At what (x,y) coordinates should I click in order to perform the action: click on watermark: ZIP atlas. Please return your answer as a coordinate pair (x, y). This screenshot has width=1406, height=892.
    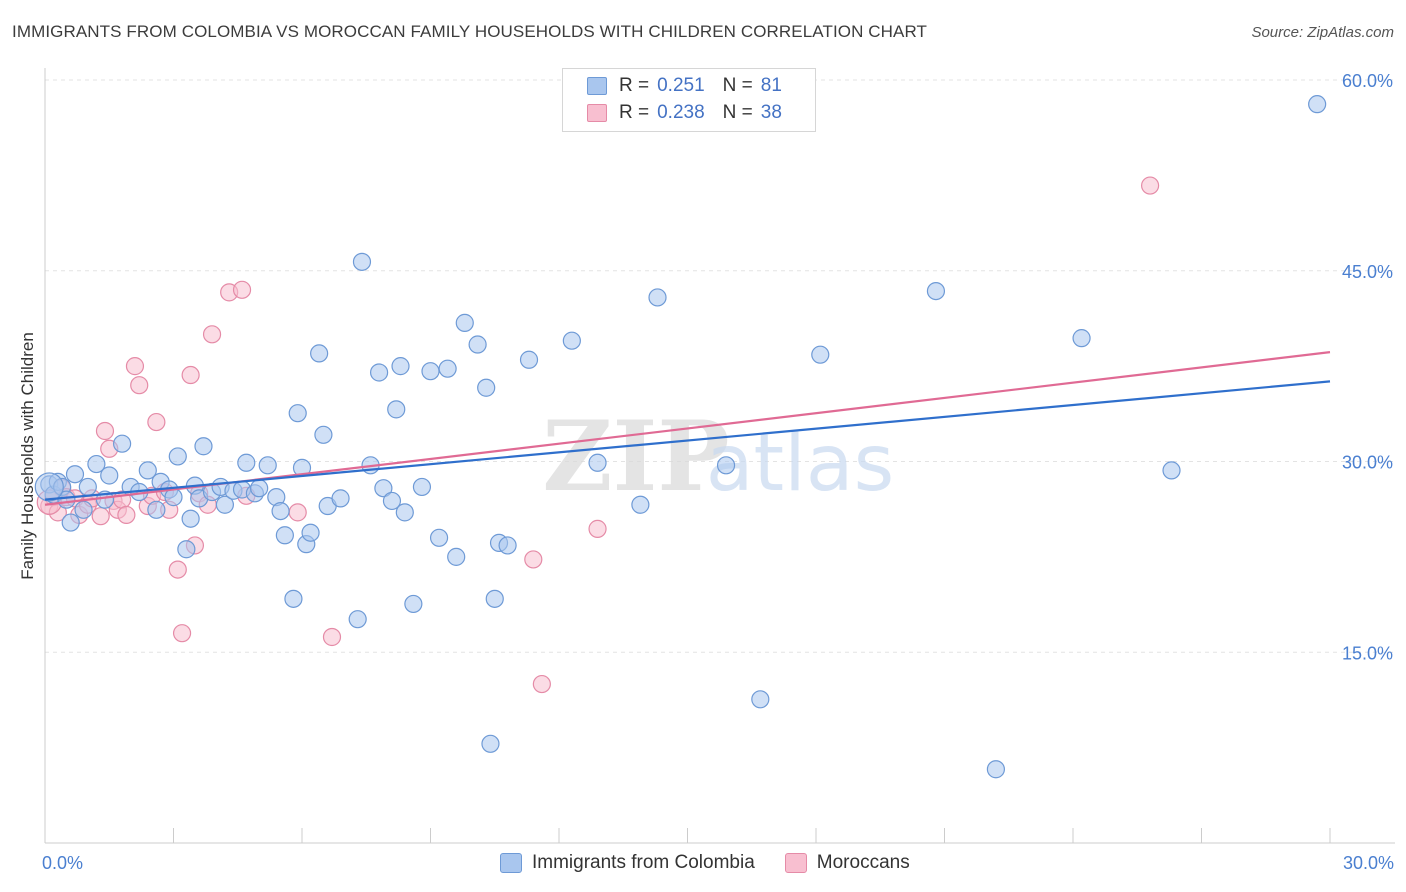
    Looking at the image, I should click on (718, 456).